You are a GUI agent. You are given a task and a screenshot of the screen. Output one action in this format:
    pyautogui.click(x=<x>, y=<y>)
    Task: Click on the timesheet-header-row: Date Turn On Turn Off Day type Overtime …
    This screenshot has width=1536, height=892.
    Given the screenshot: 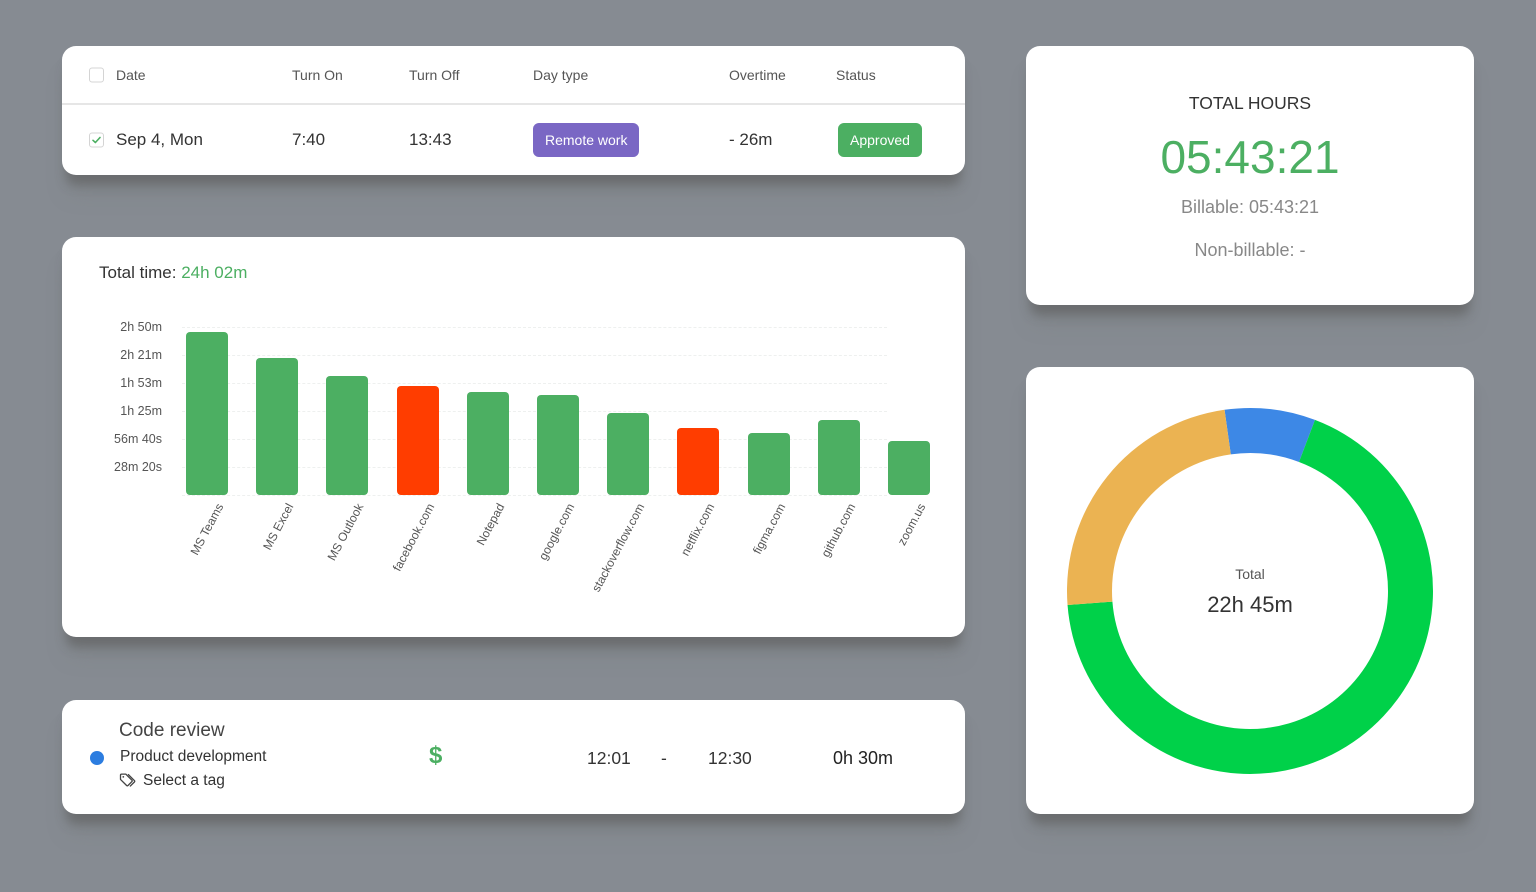 What is the action you would take?
    pyautogui.click(x=513, y=75)
    